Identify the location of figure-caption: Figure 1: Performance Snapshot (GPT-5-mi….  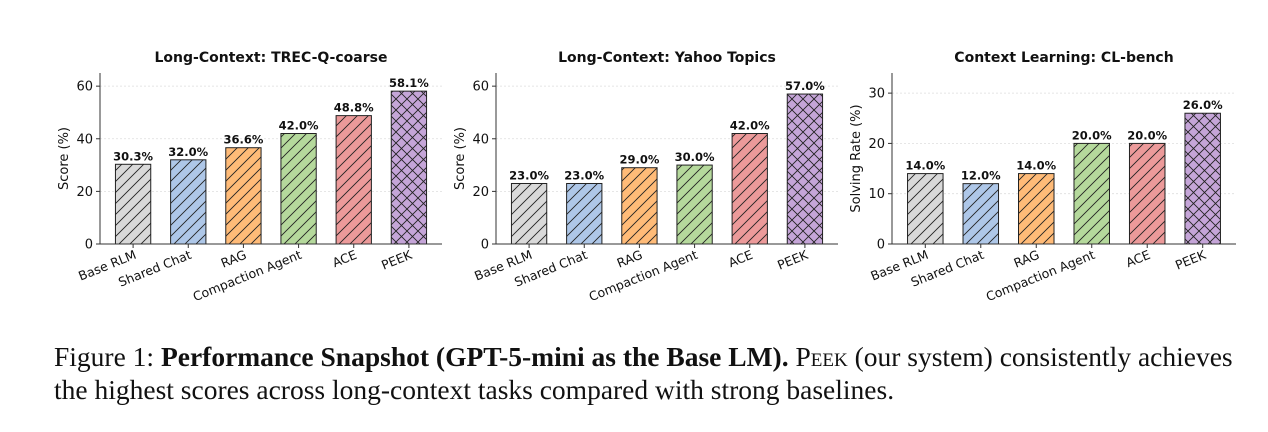
(654, 373).